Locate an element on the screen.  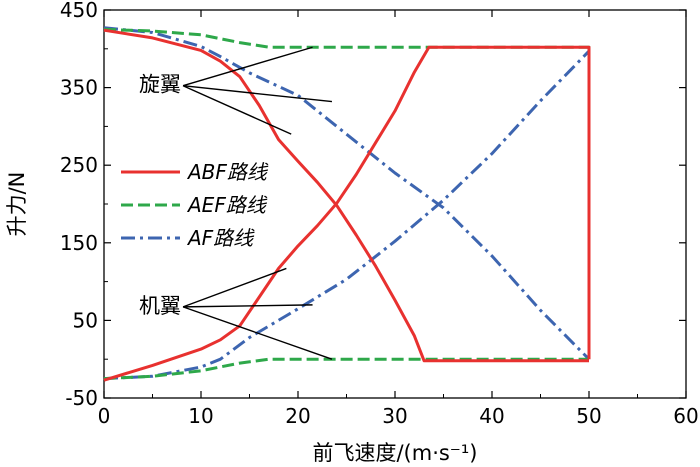
x-tick-label: 0 is located at coordinates (104, 416).